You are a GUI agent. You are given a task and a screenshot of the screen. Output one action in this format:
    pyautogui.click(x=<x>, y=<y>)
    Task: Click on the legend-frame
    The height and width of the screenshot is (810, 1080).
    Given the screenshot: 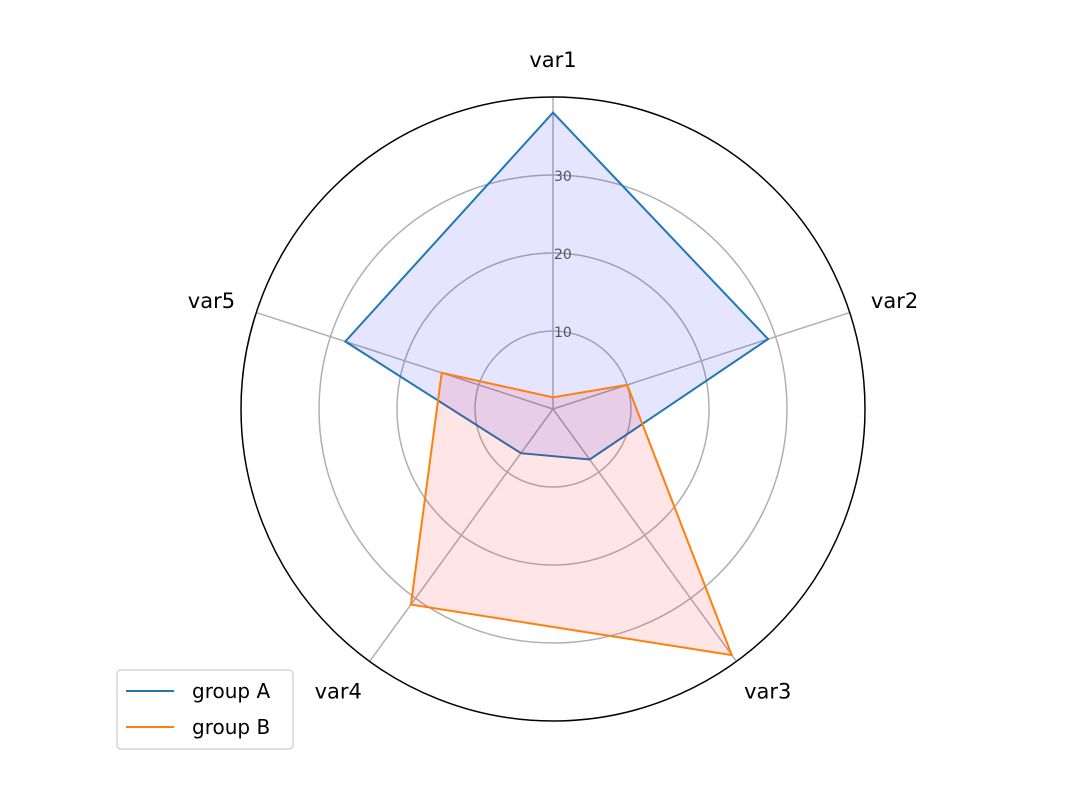 What is the action you would take?
    pyautogui.click(x=205, y=709)
    